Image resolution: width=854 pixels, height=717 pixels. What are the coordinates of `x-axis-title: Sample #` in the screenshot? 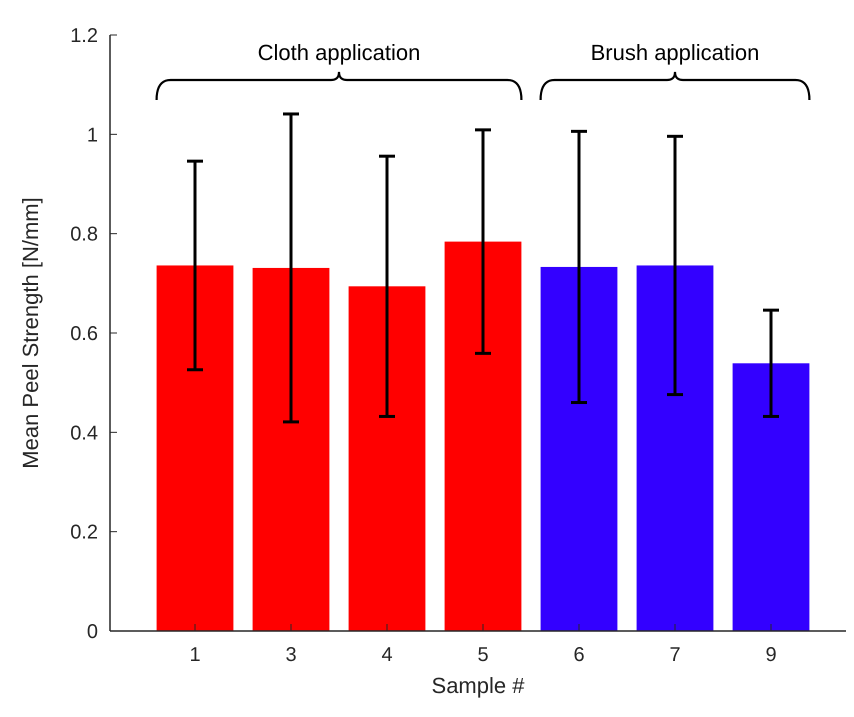 It's located at (479, 685).